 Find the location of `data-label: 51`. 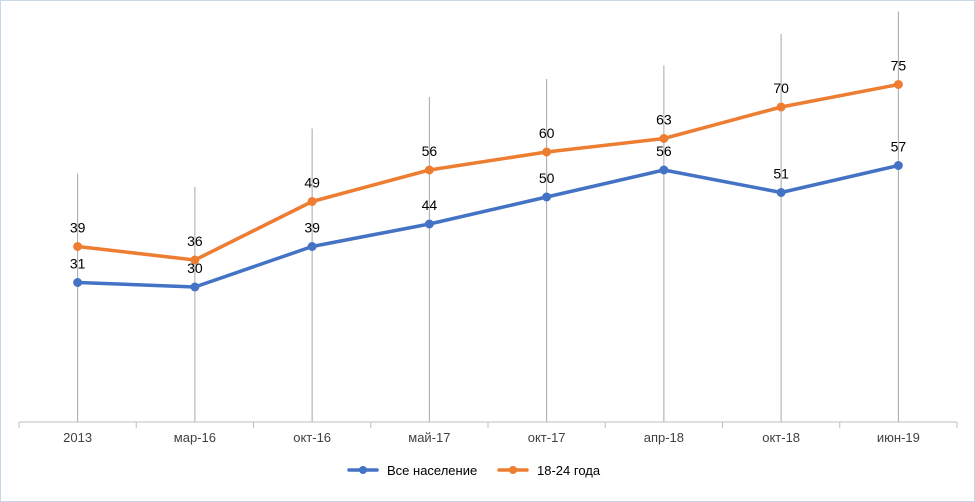

data-label: 51 is located at coordinates (781, 174).